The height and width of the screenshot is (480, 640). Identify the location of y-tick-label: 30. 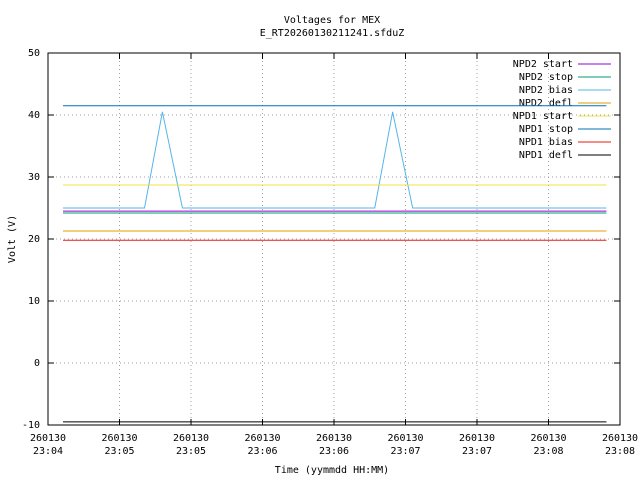
(34, 177).